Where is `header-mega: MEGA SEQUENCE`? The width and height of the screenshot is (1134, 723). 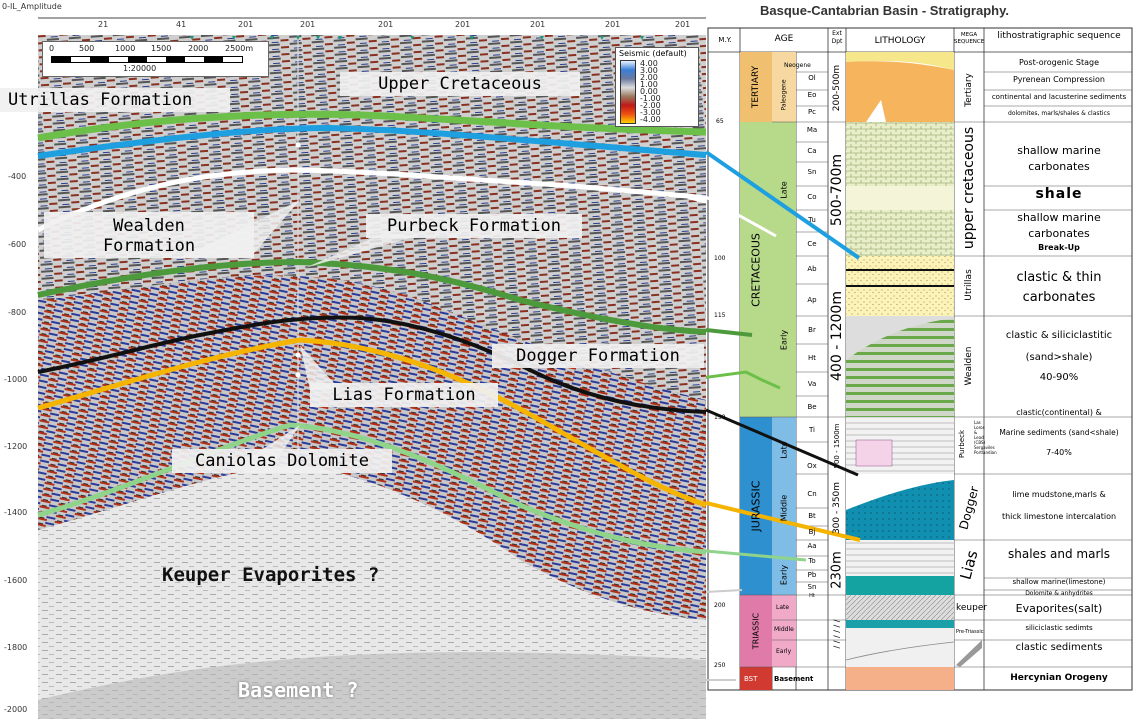 header-mega: MEGA SEQUENCE is located at coordinates (969, 38).